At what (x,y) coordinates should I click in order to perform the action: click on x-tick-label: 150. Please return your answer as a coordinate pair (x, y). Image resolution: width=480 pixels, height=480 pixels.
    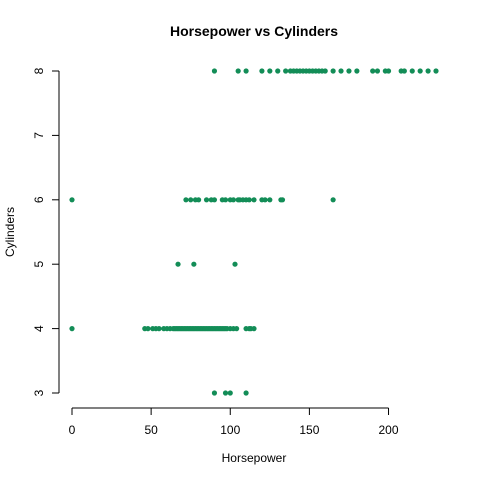
    Looking at the image, I should click on (309, 430).